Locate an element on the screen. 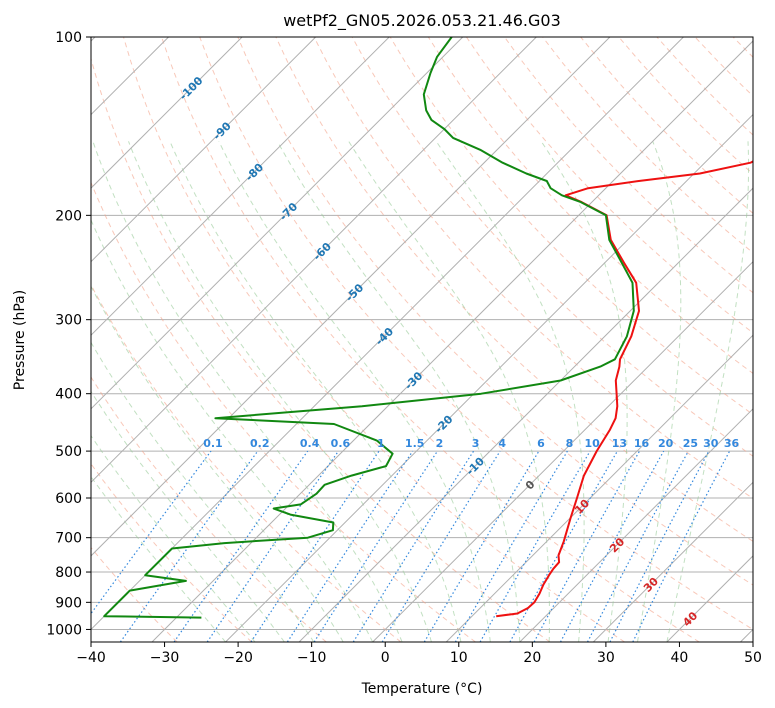 Image resolution: width=775 pixels, height=708 pixels. mixing-ratio-label: 3 is located at coordinates (476, 443).